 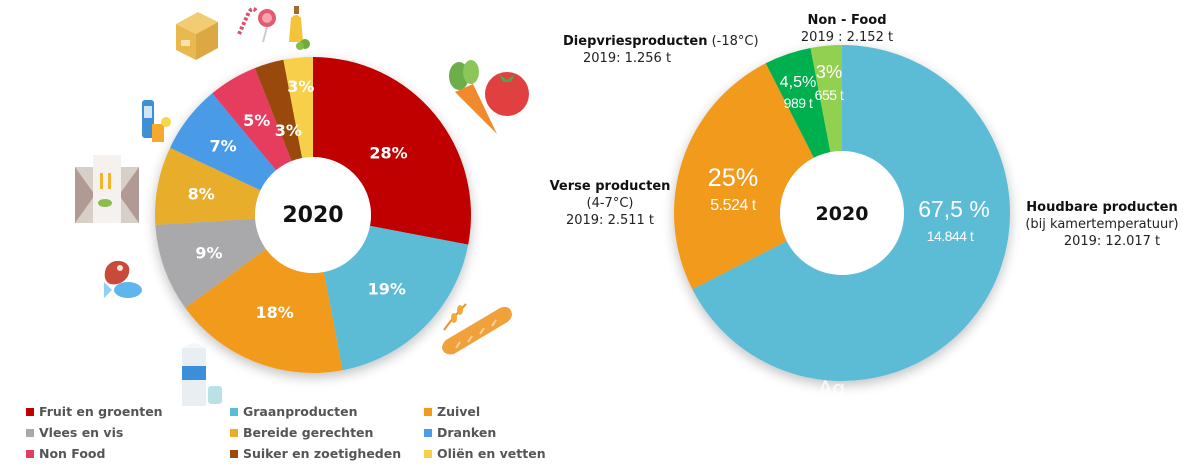 I want to click on slice-percent-diepvriesproducten: 4,5%, so click(x=798, y=82).